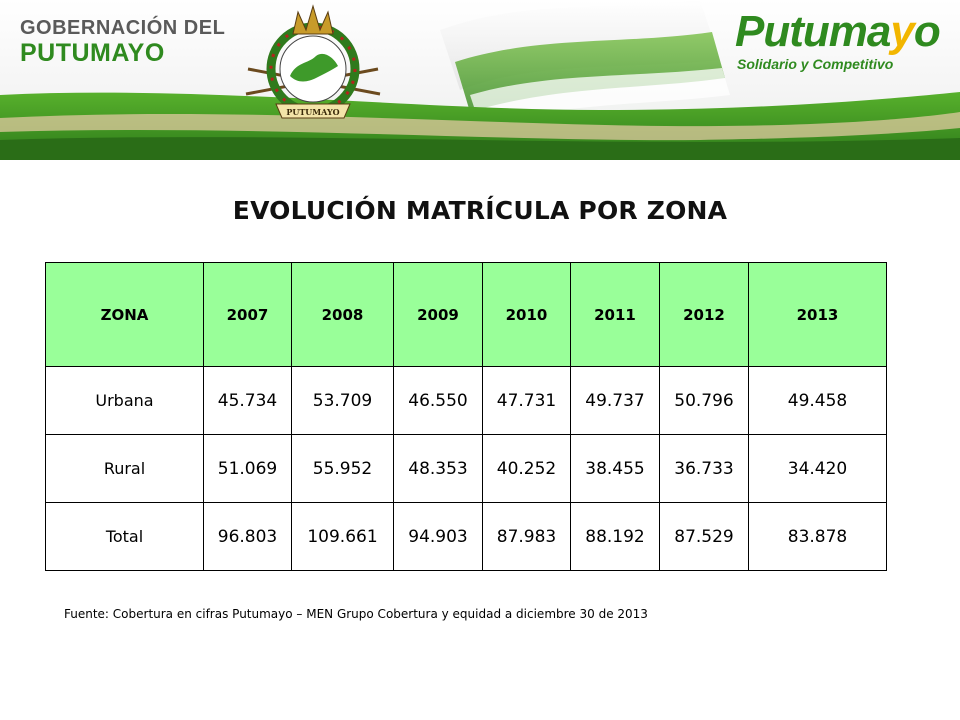  I want to click on table-cell: 38.455, so click(615, 468).